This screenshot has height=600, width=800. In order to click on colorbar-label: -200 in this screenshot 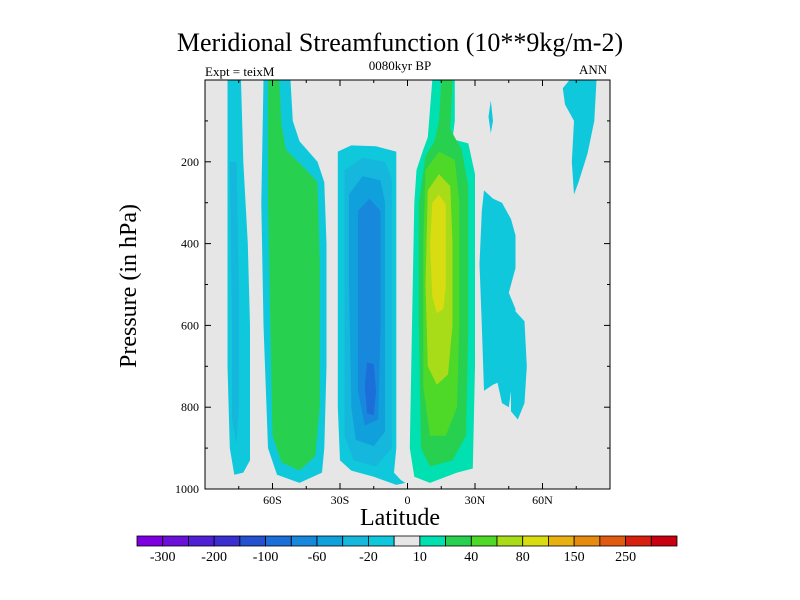, I will do `click(214, 557)`.